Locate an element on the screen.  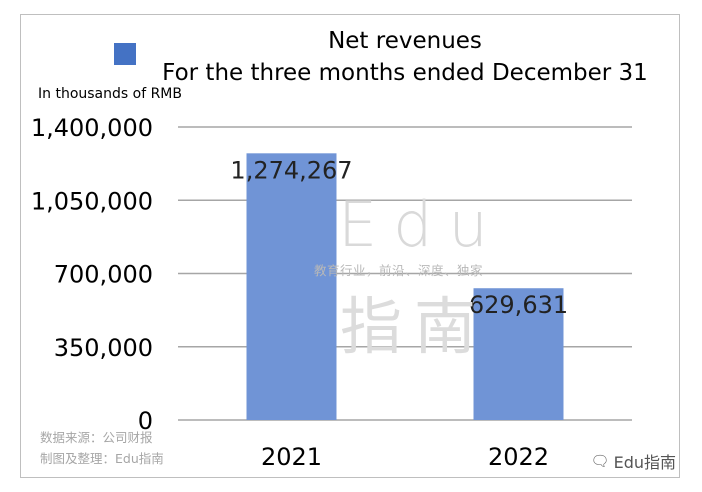
data-label: 629,631 is located at coordinates (518, 305).